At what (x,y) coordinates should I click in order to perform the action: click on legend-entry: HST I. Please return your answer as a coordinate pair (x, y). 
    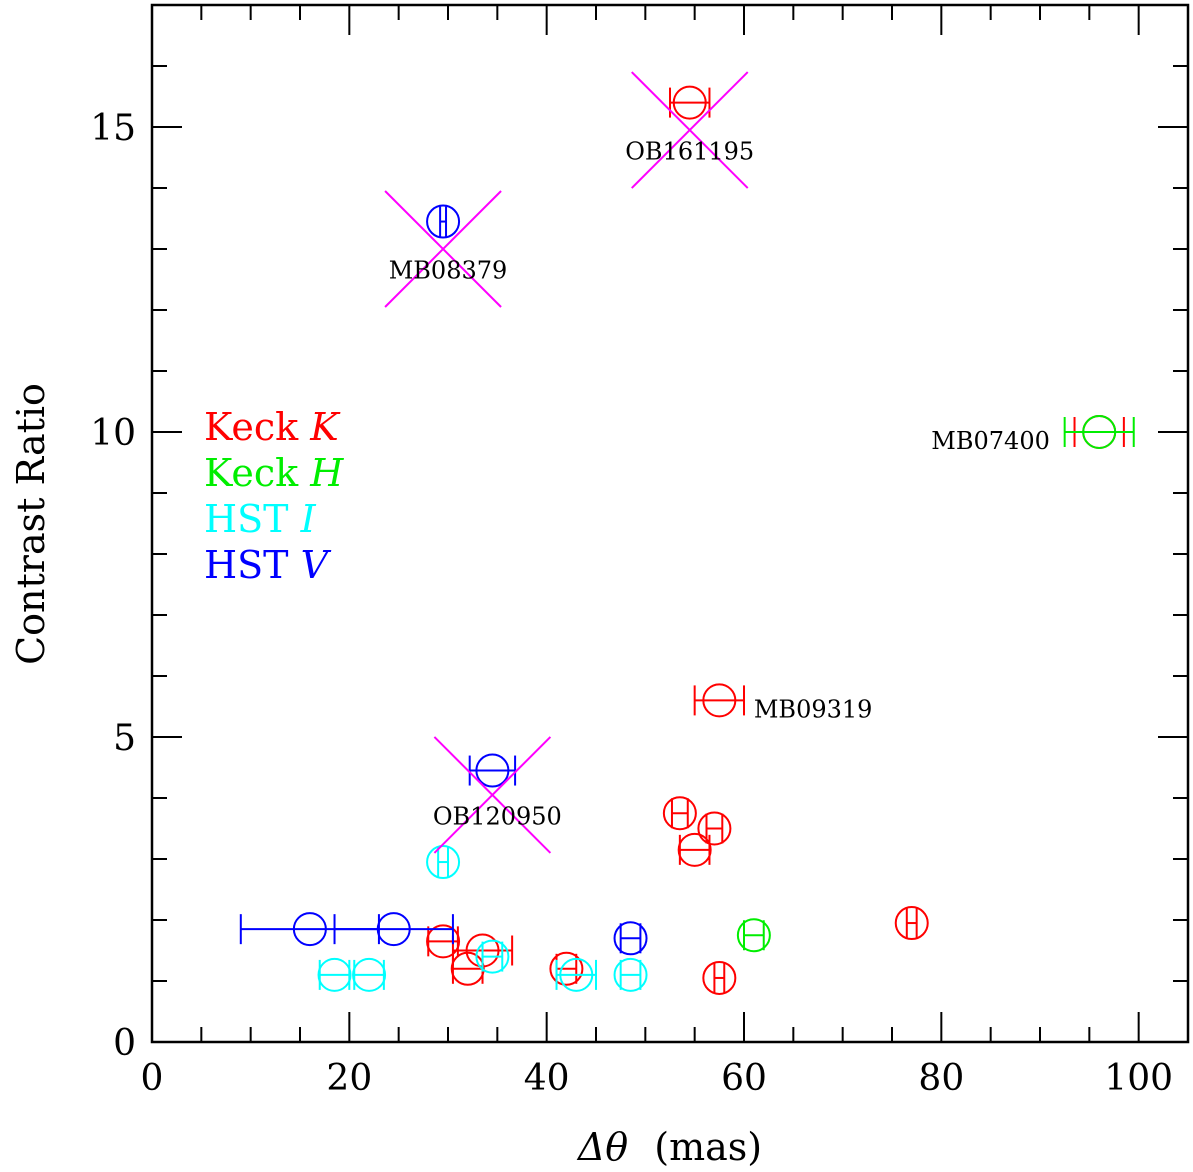
    Looking at the image, I should click on (260, 519).